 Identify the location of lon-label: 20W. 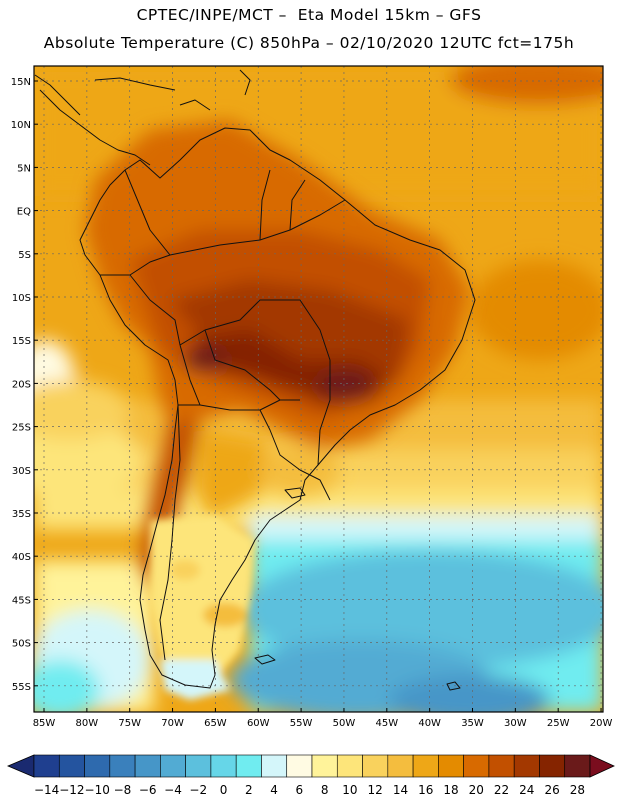
(601, 723).